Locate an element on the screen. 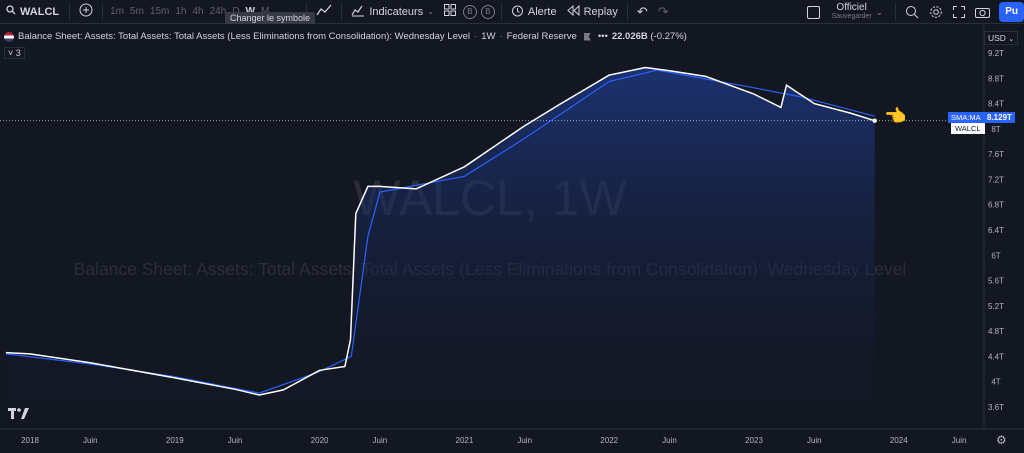 The height and width of the screenshot is (453, 1024). time-tick-label: 2021 is located at coordinates (465, 440).